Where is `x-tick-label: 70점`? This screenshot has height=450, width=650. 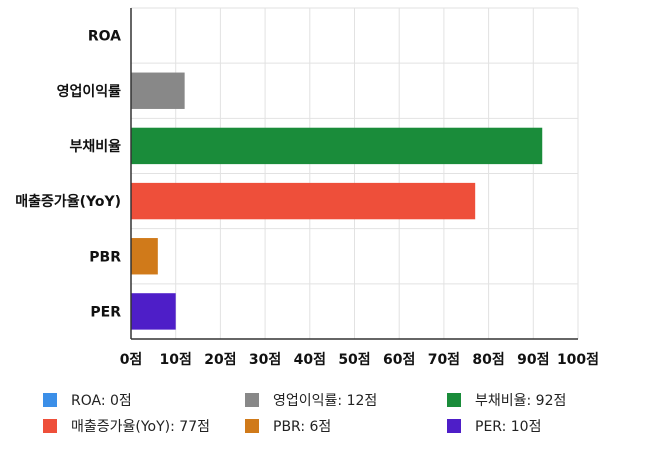 x-tick-label: 70점 is located at coordinates (444, 359).